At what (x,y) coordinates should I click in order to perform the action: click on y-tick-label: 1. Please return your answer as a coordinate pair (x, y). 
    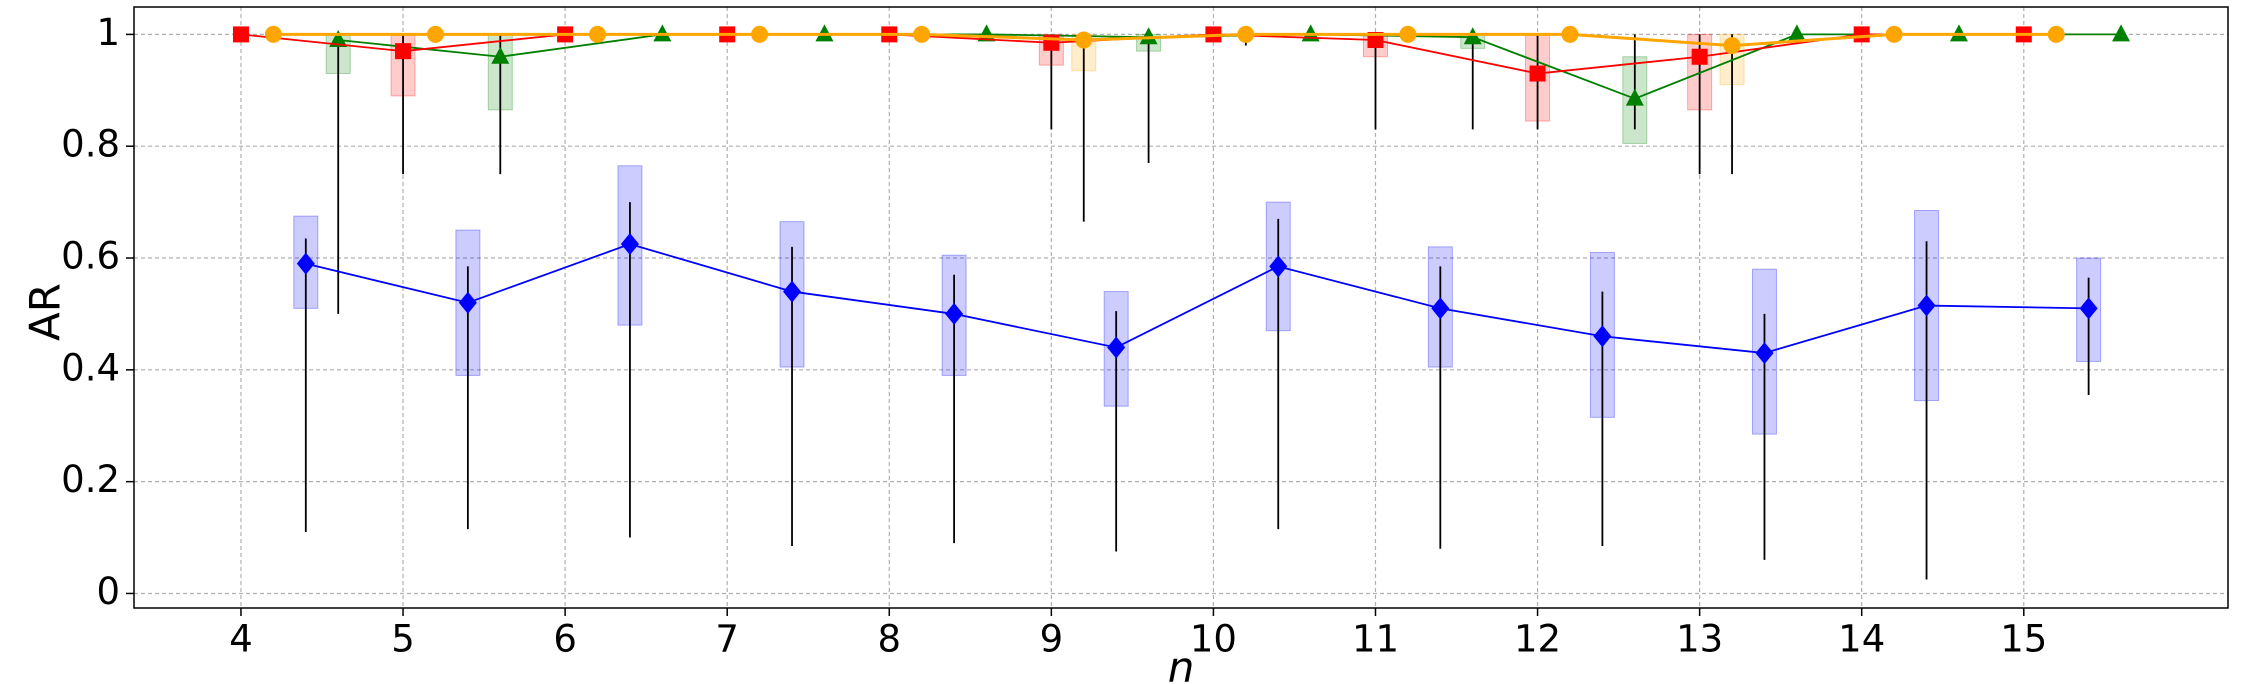
    Looking at the image, I should click on (108, 32).